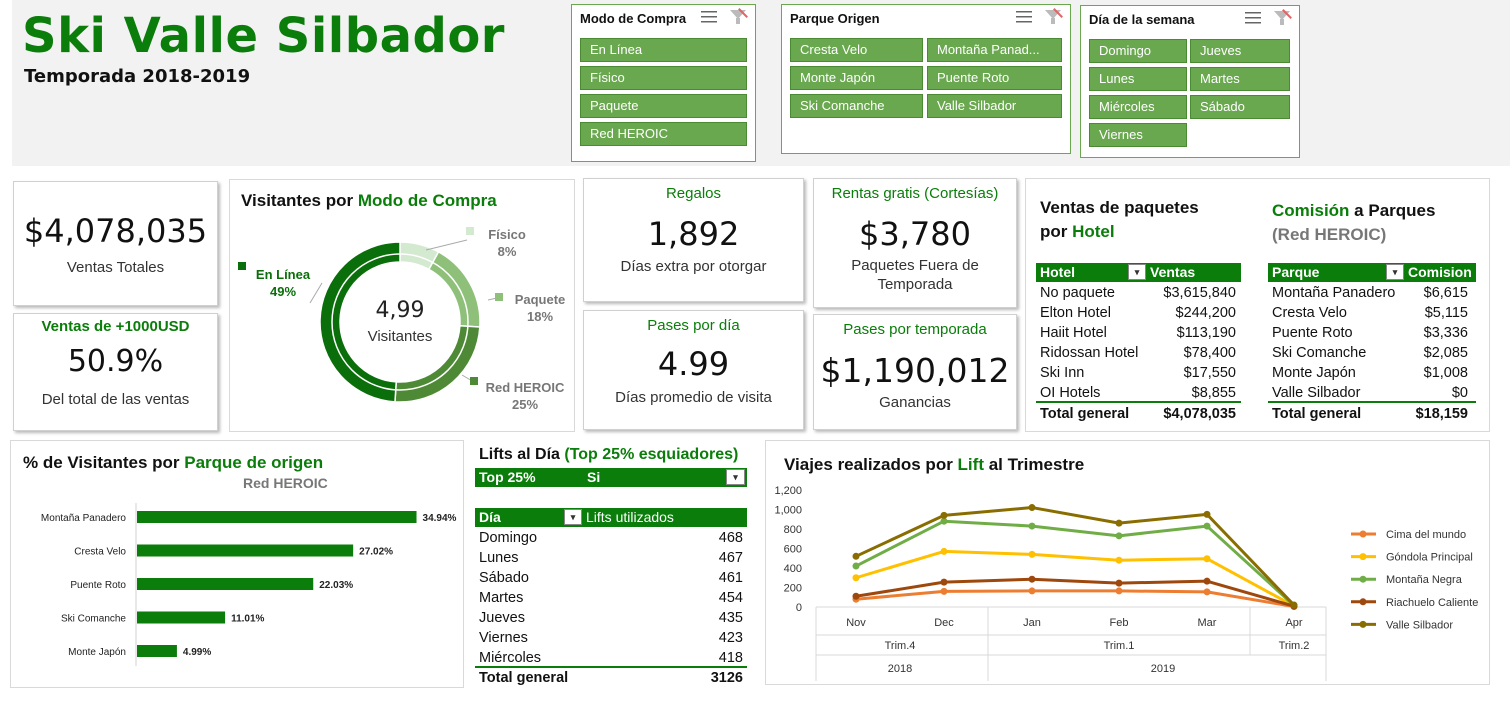  I want to click on slicer-item: Cresta Velo, so click(856, 50).